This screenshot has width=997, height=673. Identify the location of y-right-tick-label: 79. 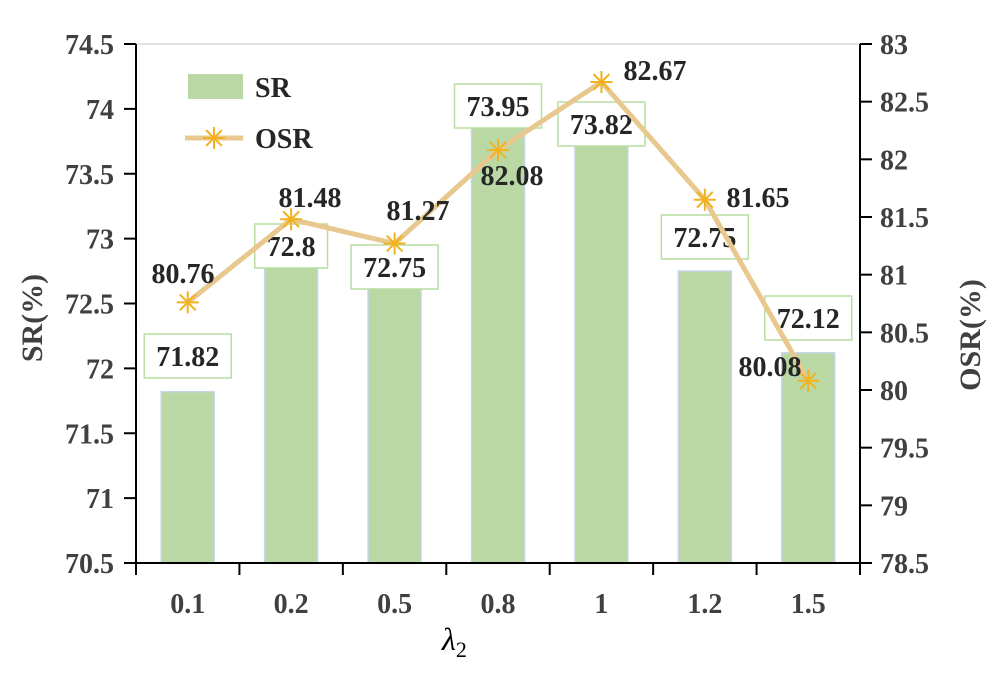
(894, 506).